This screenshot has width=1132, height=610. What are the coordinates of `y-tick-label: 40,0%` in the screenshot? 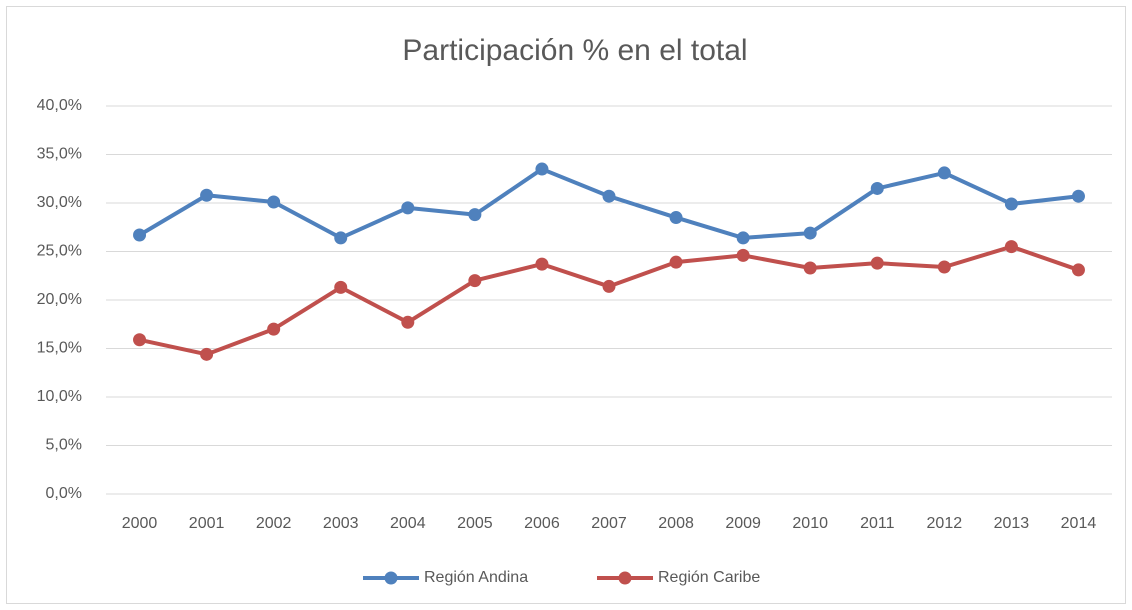 It's located at (59, 105).